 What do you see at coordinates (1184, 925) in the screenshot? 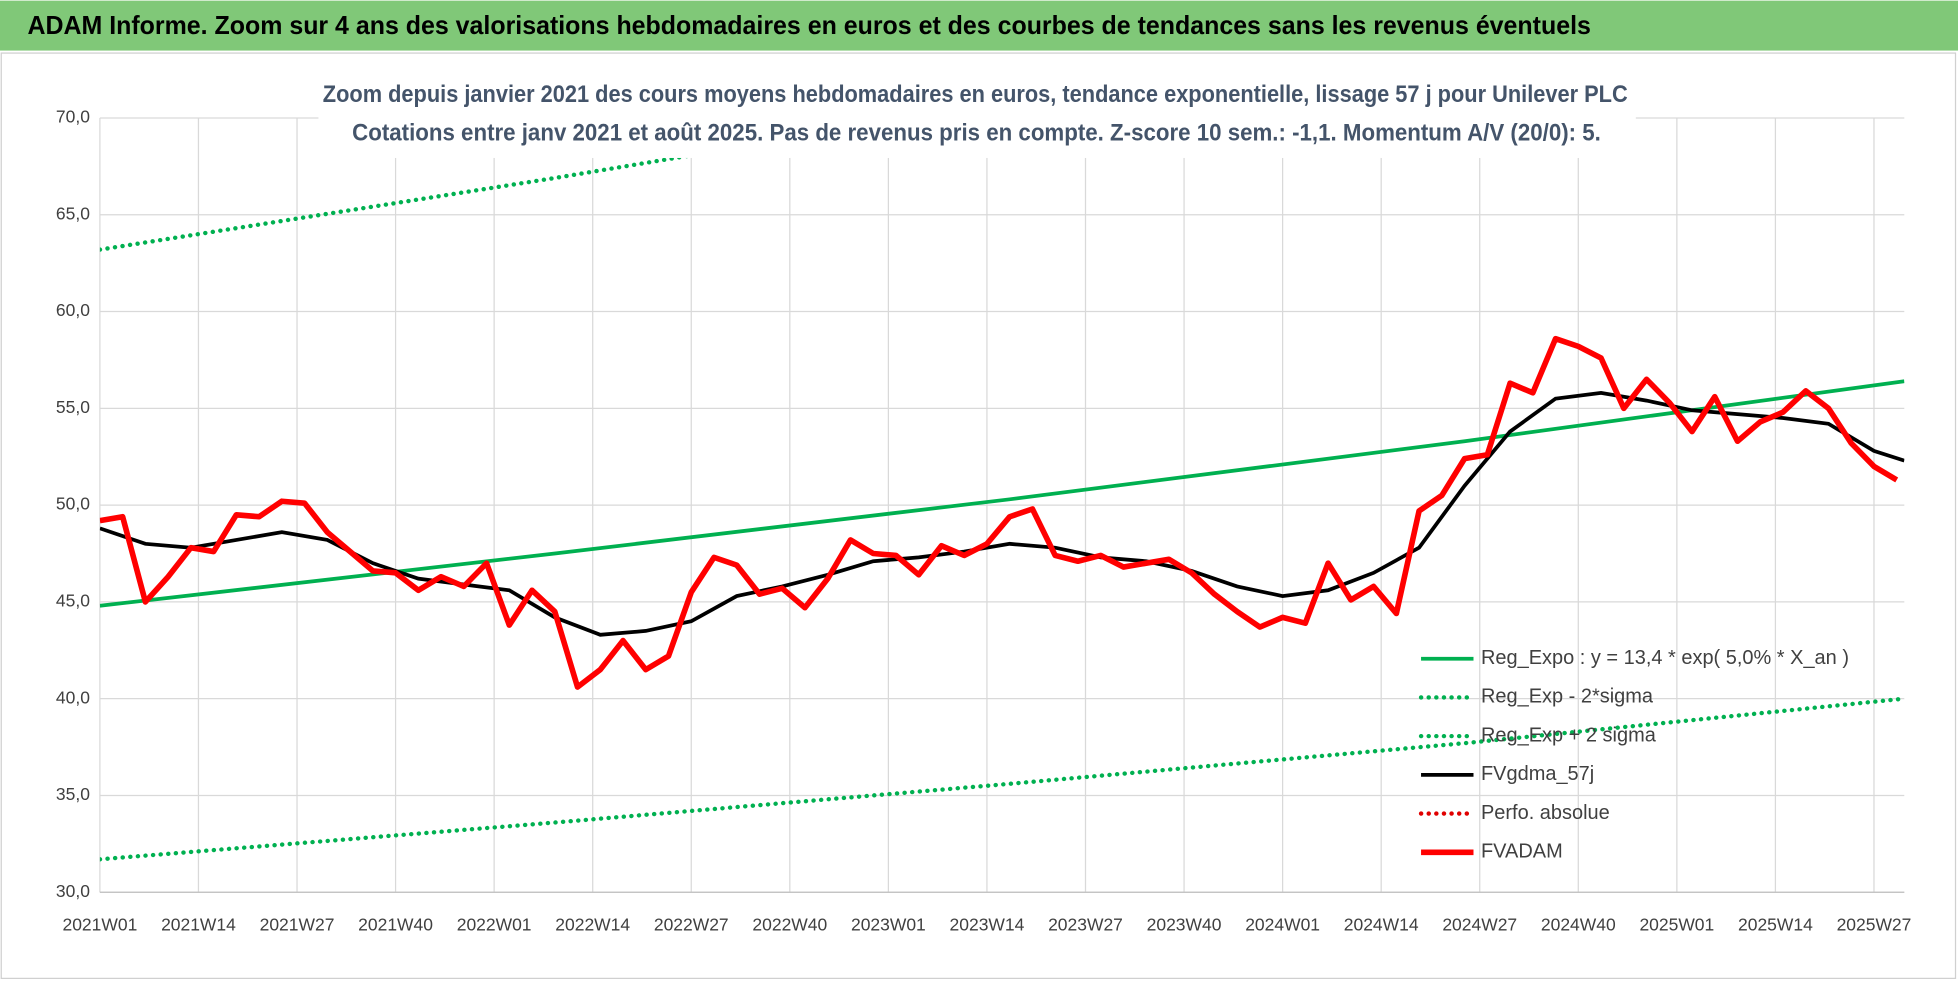
I see `x-tick-label: 2023W40` at bounding box center [1184, 925].